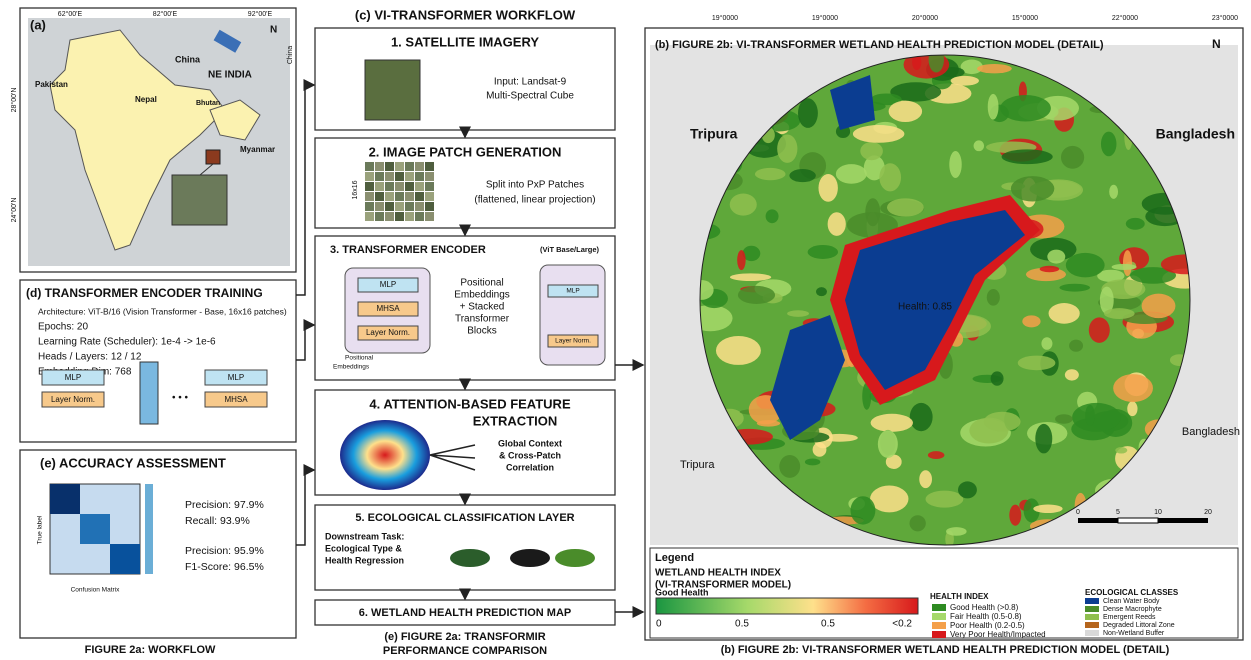 This screenshot has height=660, width=1251. I want to click on label: Bangladesh, so click(1211, 432).